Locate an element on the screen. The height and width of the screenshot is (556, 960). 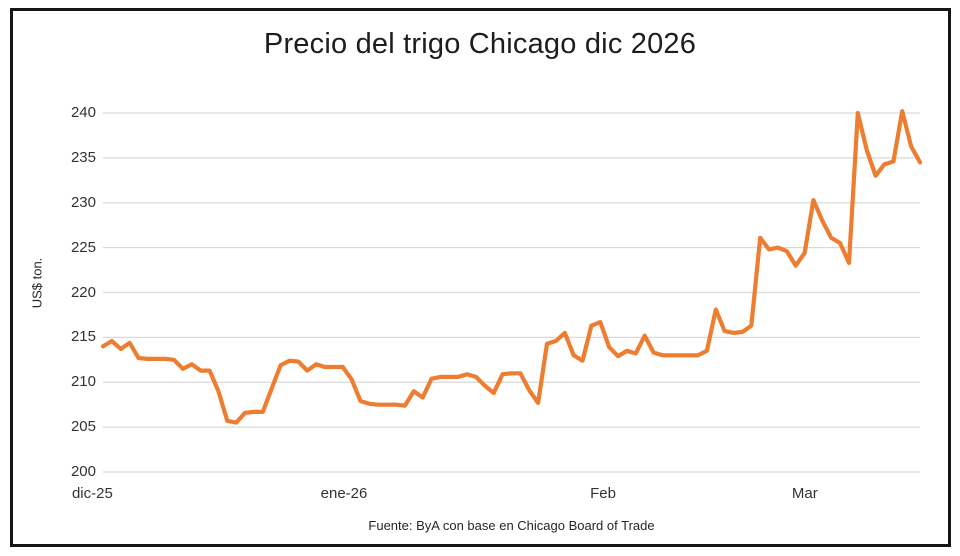
y-tick-label: 200 is located at coordinates (83, 471).